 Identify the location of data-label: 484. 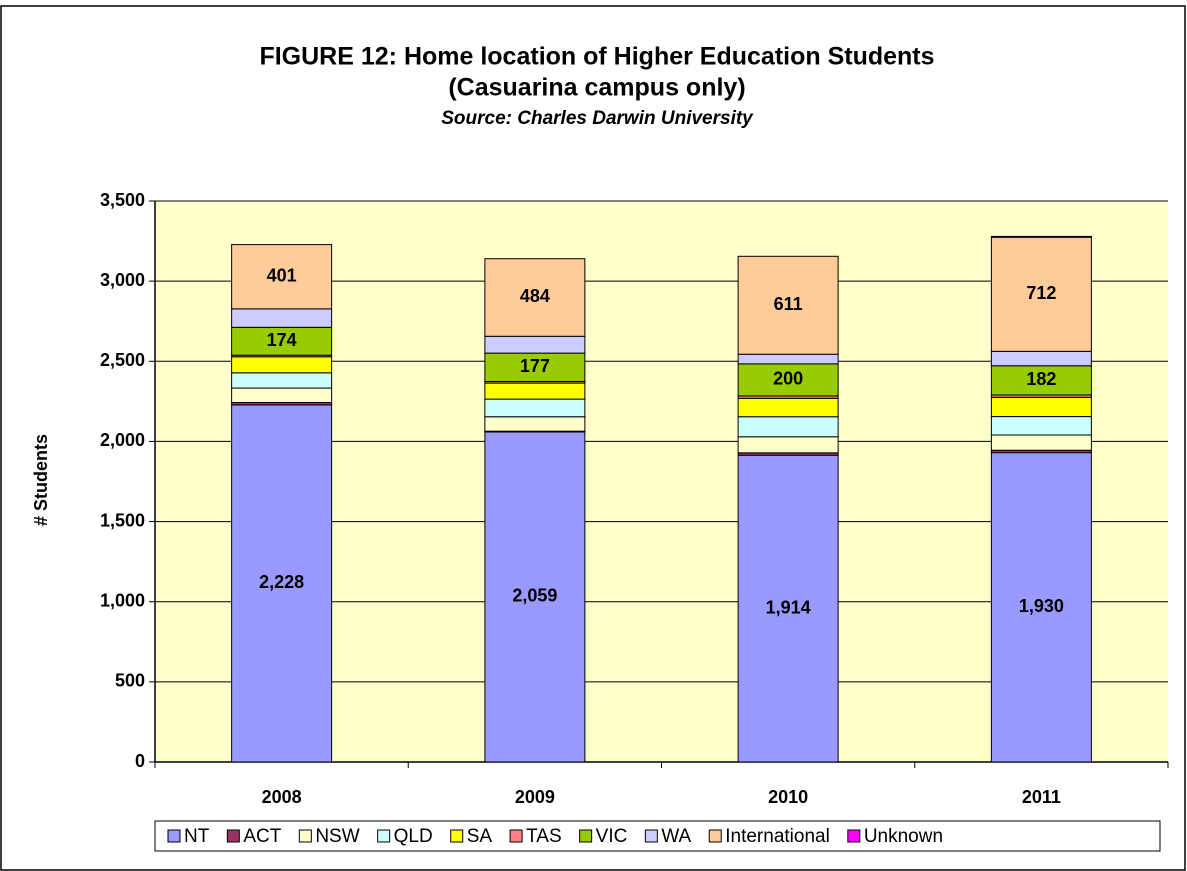
(535, 296).